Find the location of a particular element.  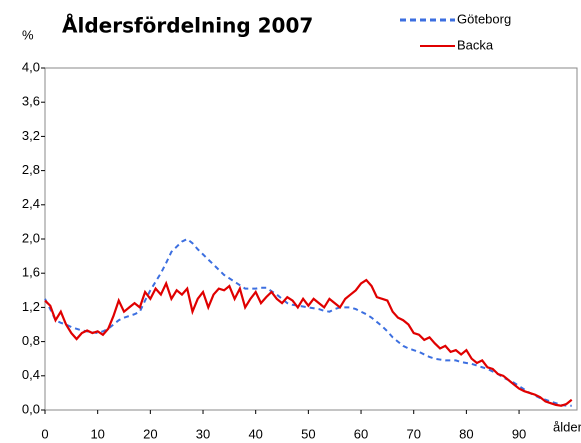

y-tick-label: 3,6 is located at coordinates (31, 101).